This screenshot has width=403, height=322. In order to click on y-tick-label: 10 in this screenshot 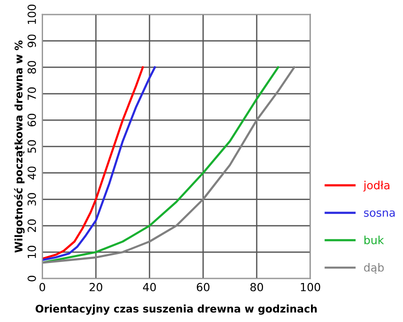, I will do `click(32, 252)`.